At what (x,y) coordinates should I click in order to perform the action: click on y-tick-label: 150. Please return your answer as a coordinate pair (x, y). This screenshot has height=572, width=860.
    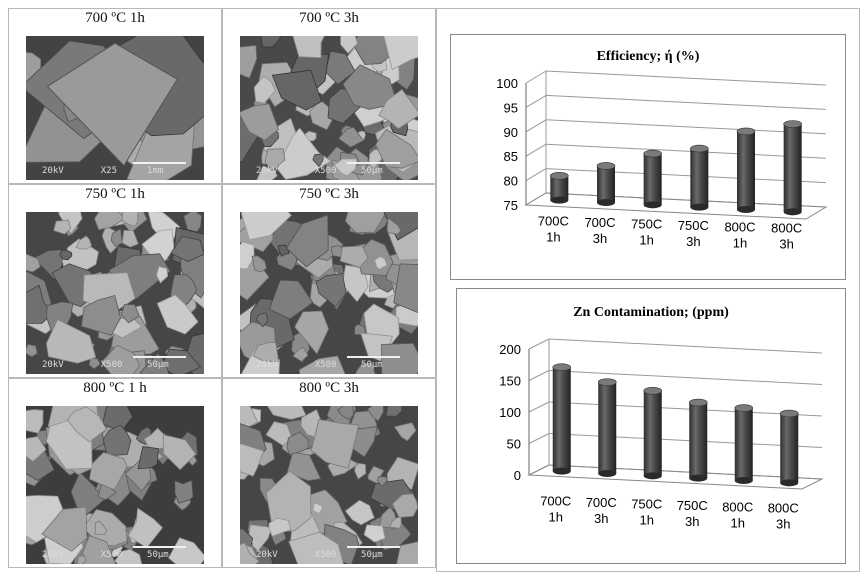
    Looking at the image, I should click on (510, 381).